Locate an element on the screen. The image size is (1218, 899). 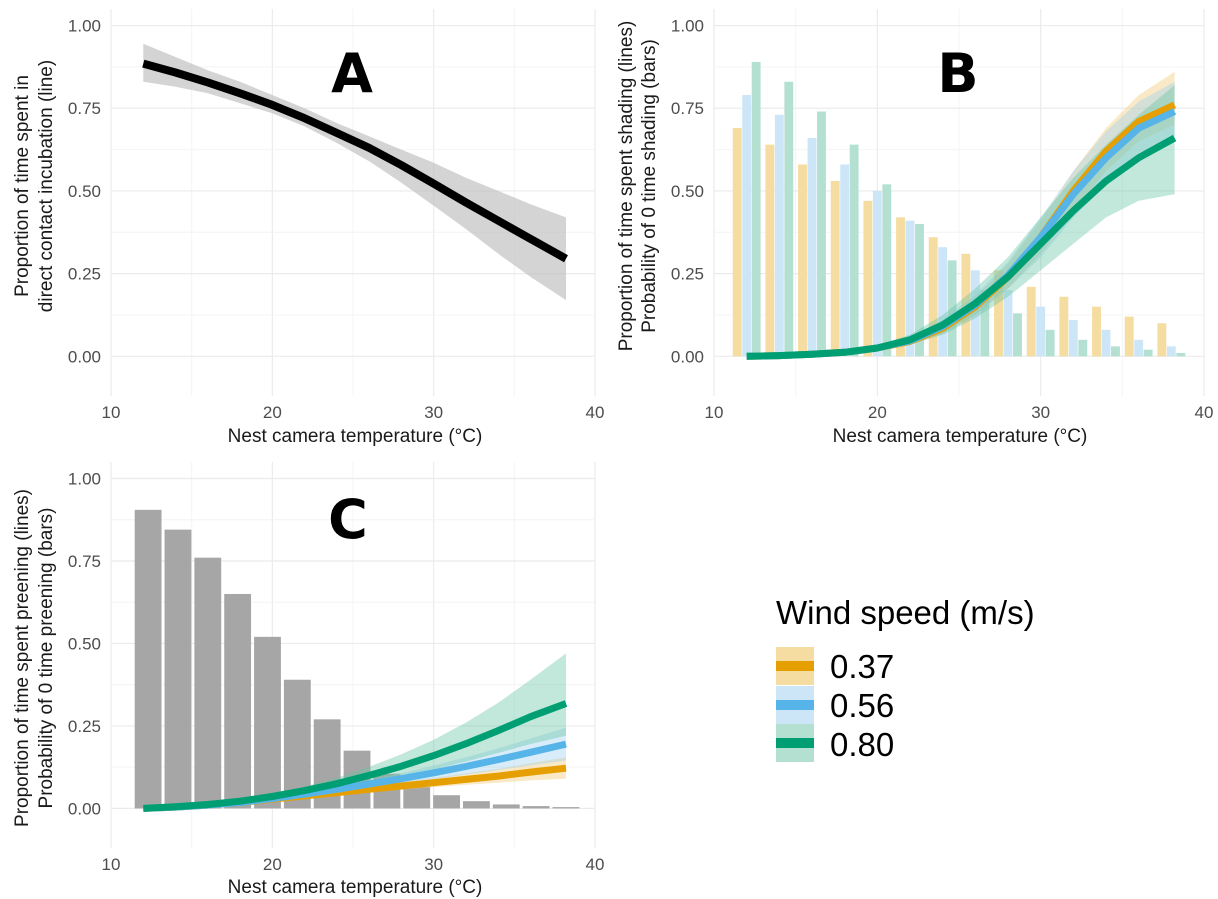
panel-b-y-axis-title-line1: Proportion of time spent shading (lines) is located at coordinates (626, 186).